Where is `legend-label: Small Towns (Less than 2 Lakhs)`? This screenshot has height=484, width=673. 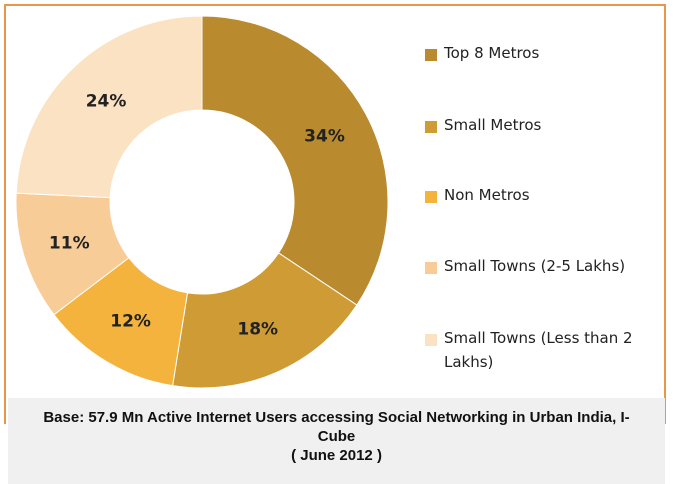
legend-label: Small Towns (Less than 2 Lakhs) is located at coordinates (538, 350).